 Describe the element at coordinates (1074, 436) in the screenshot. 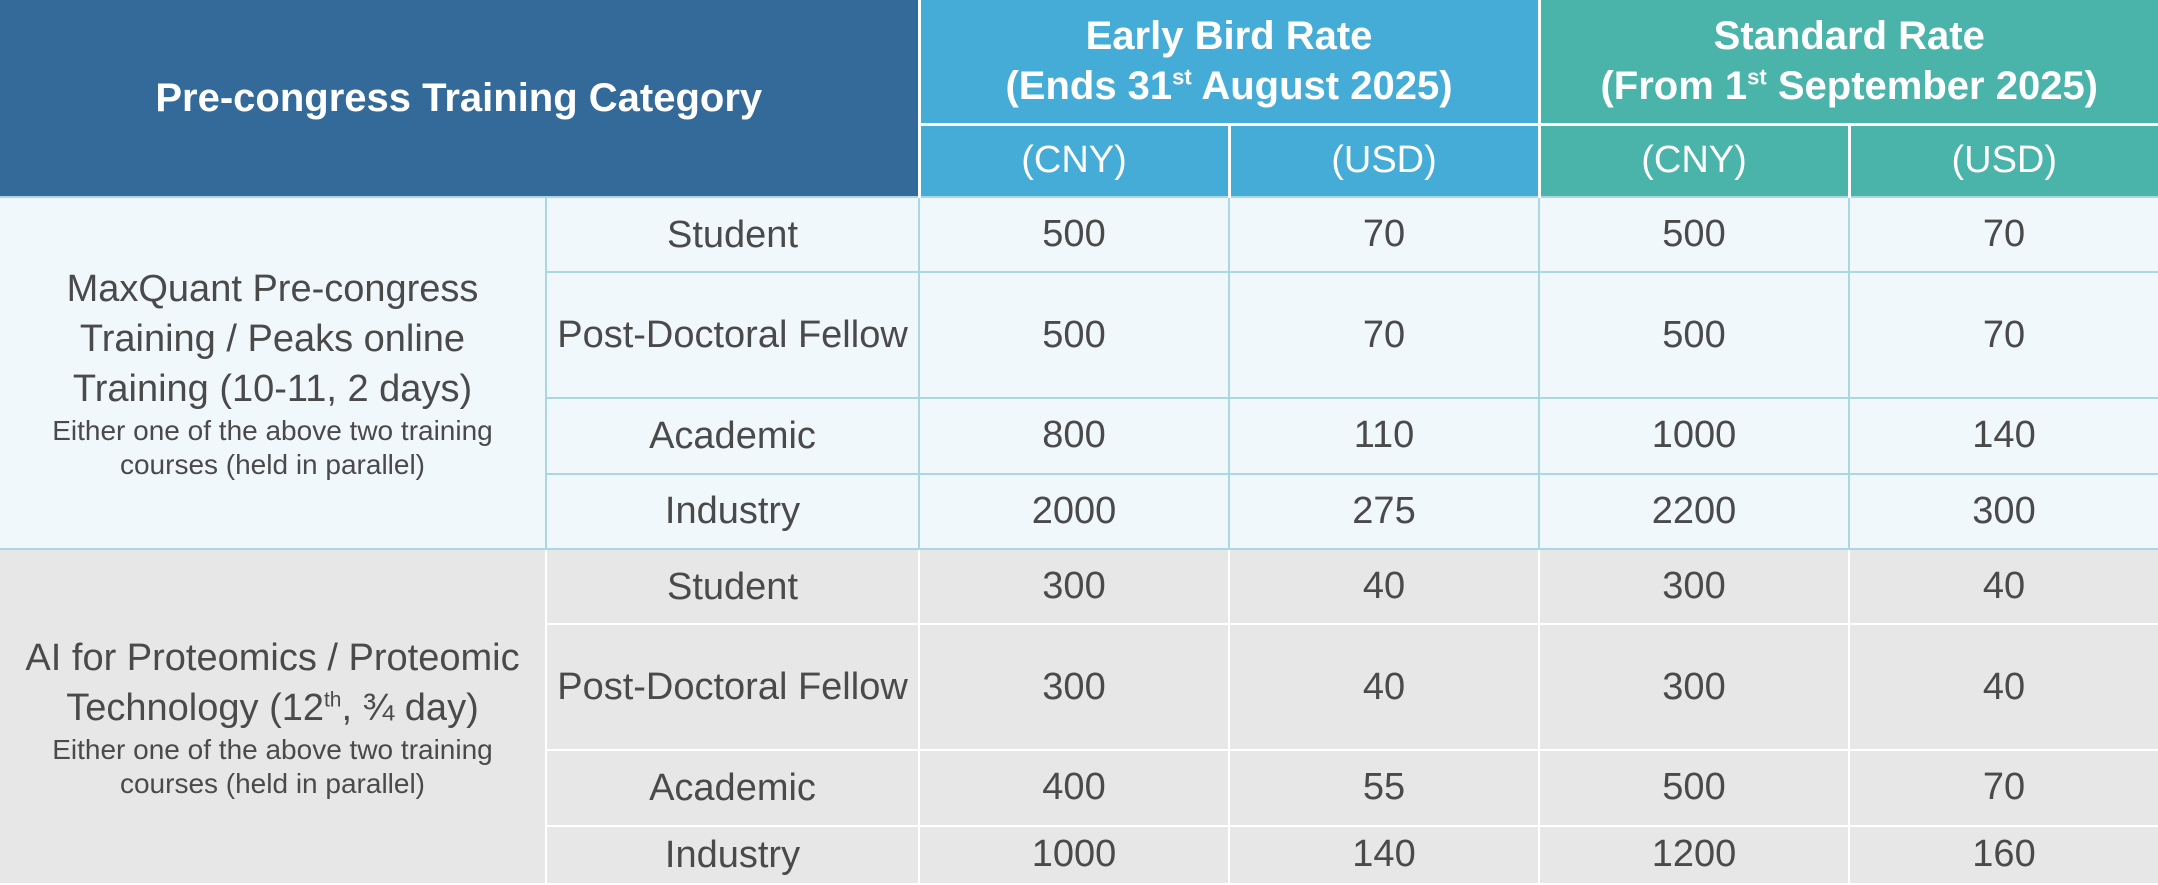

I see `price-cell: 800` at that location.